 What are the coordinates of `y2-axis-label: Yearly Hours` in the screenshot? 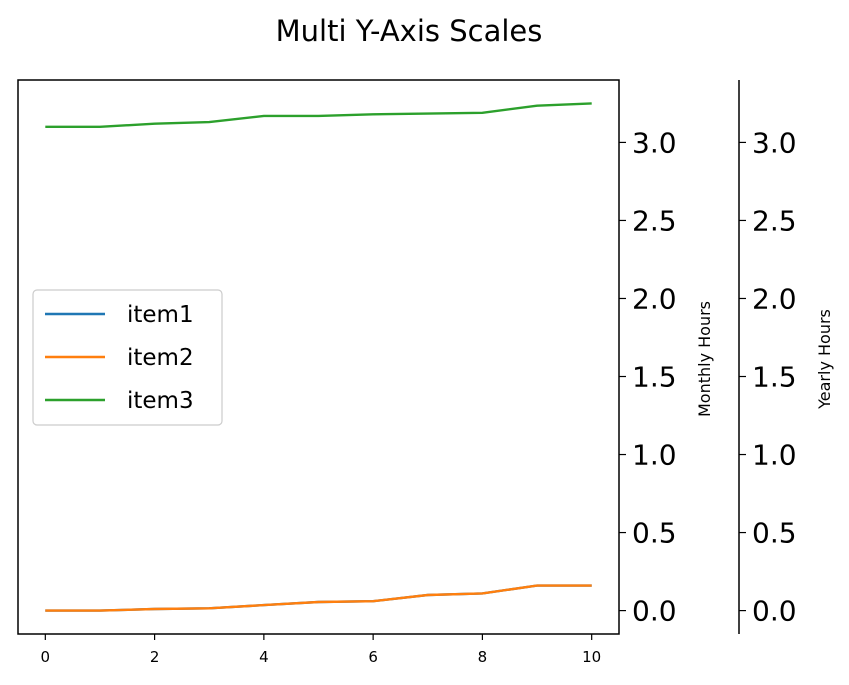 It's located at (824, 359).